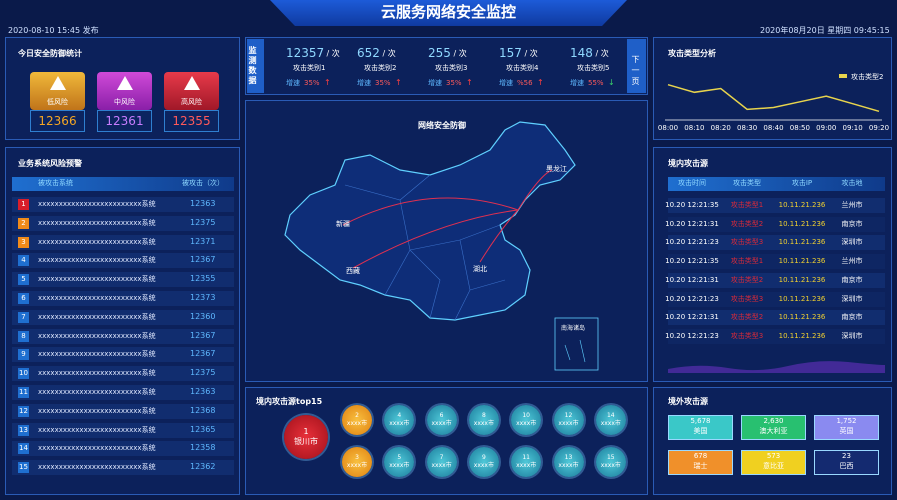  I want to click on growth-arrow: ↓, so click(611, 82).